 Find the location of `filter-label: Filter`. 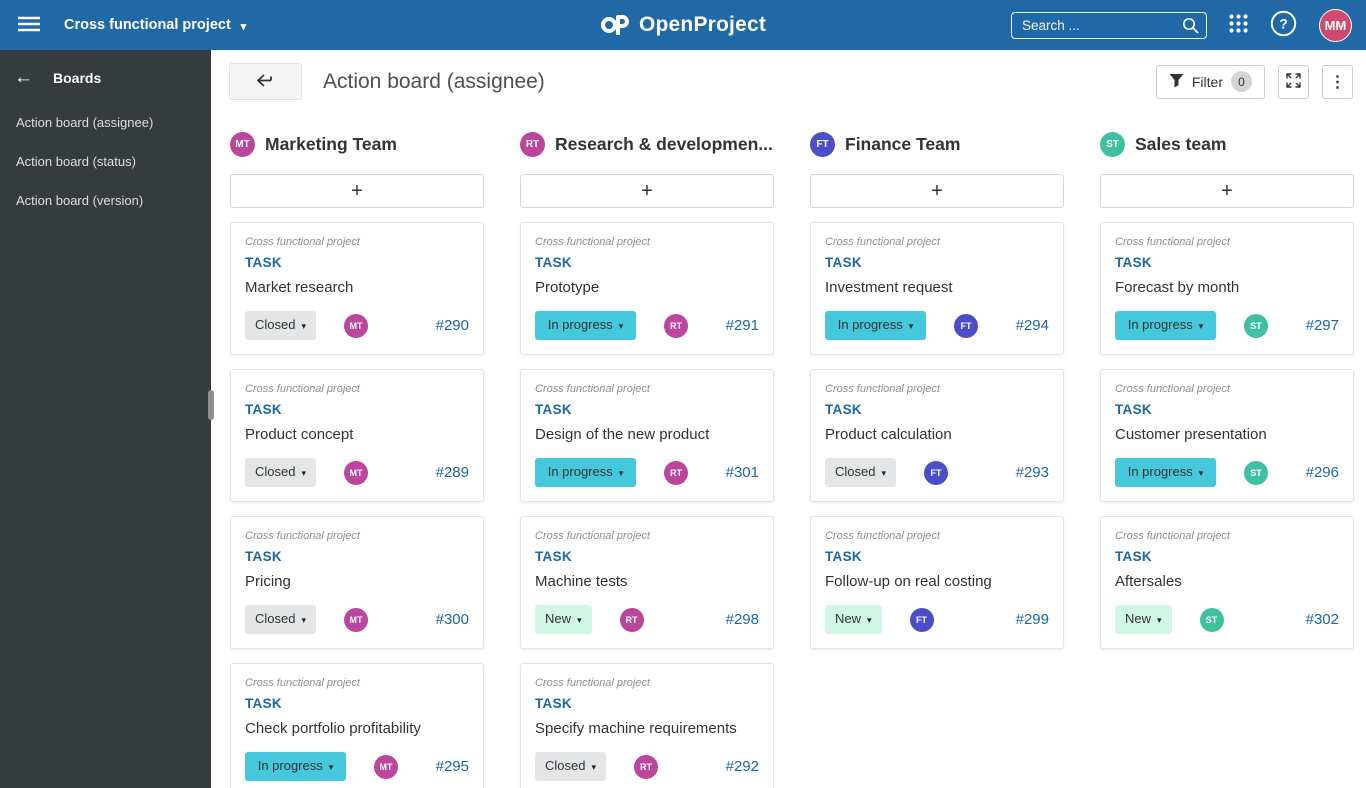

filter-label: Filter is located at coordinates (1207, 81).